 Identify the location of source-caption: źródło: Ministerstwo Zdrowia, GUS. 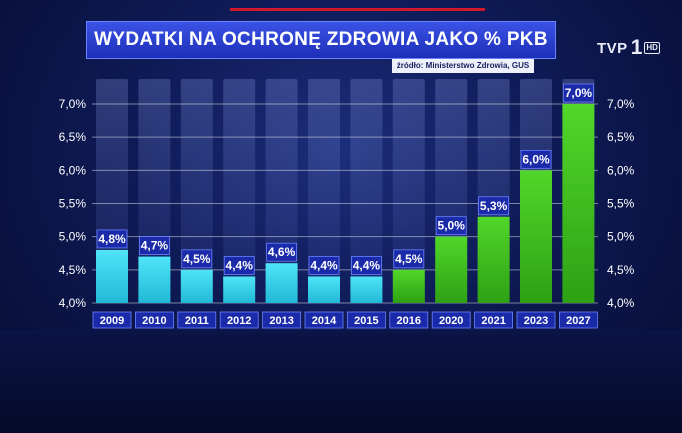
(463, 66).